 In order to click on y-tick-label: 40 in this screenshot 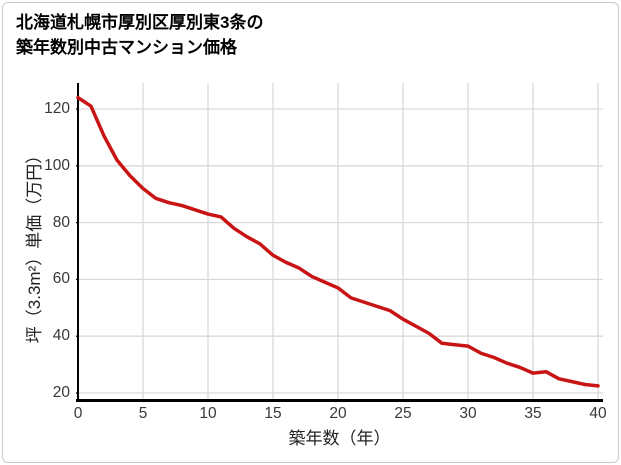, I will do `click(61, 336)`.